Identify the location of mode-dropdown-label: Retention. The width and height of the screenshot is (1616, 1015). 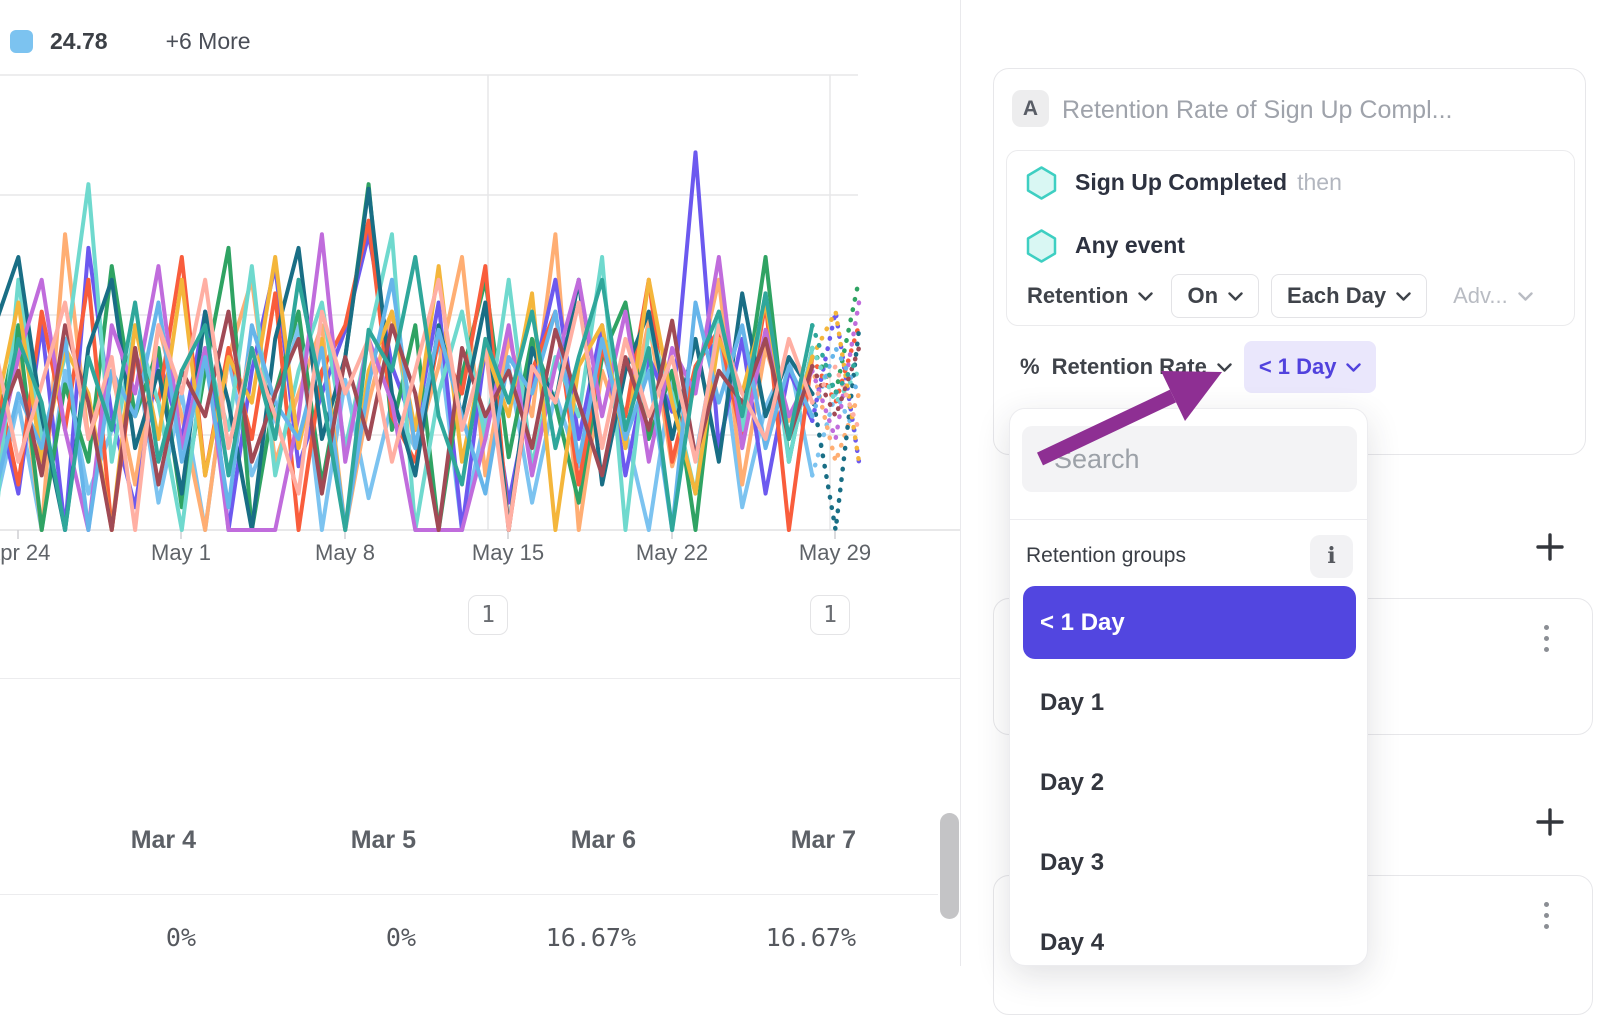
(1078, 295).